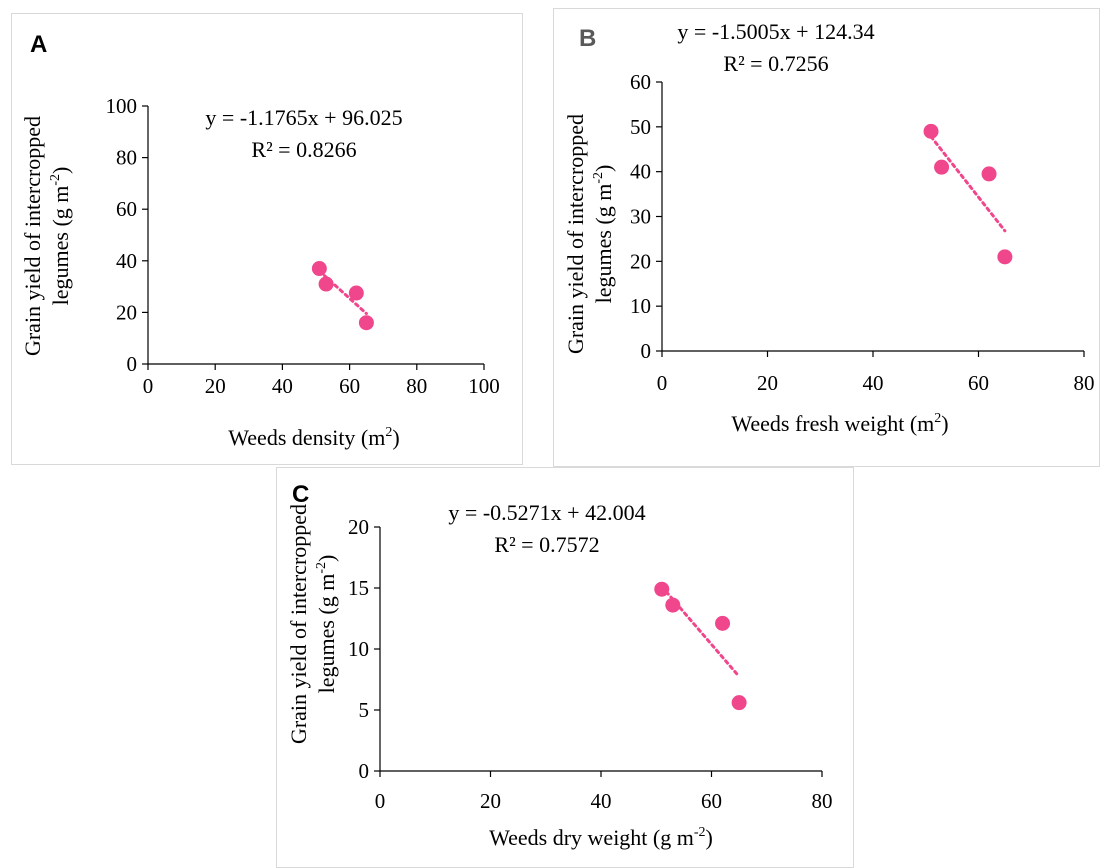  Describe the element at coordinates (700, 832) in the screenshot. I see `x-axis-label-sup: -2` at that location.